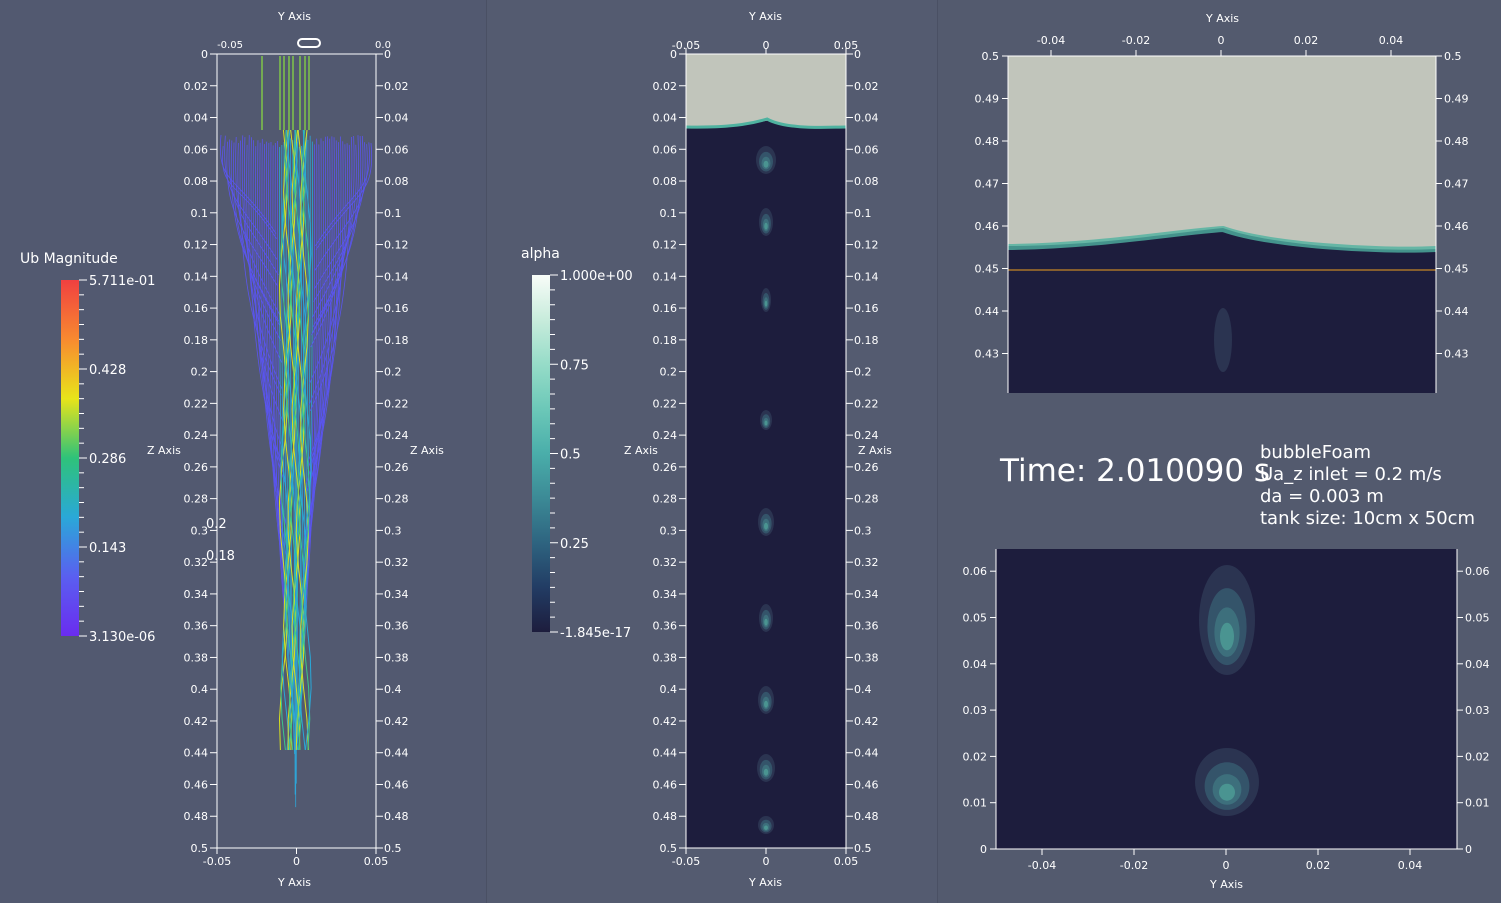 This screenshot has height=903, width=1501. I want to click on colorbar-label: 0.286, so click(107, 459).